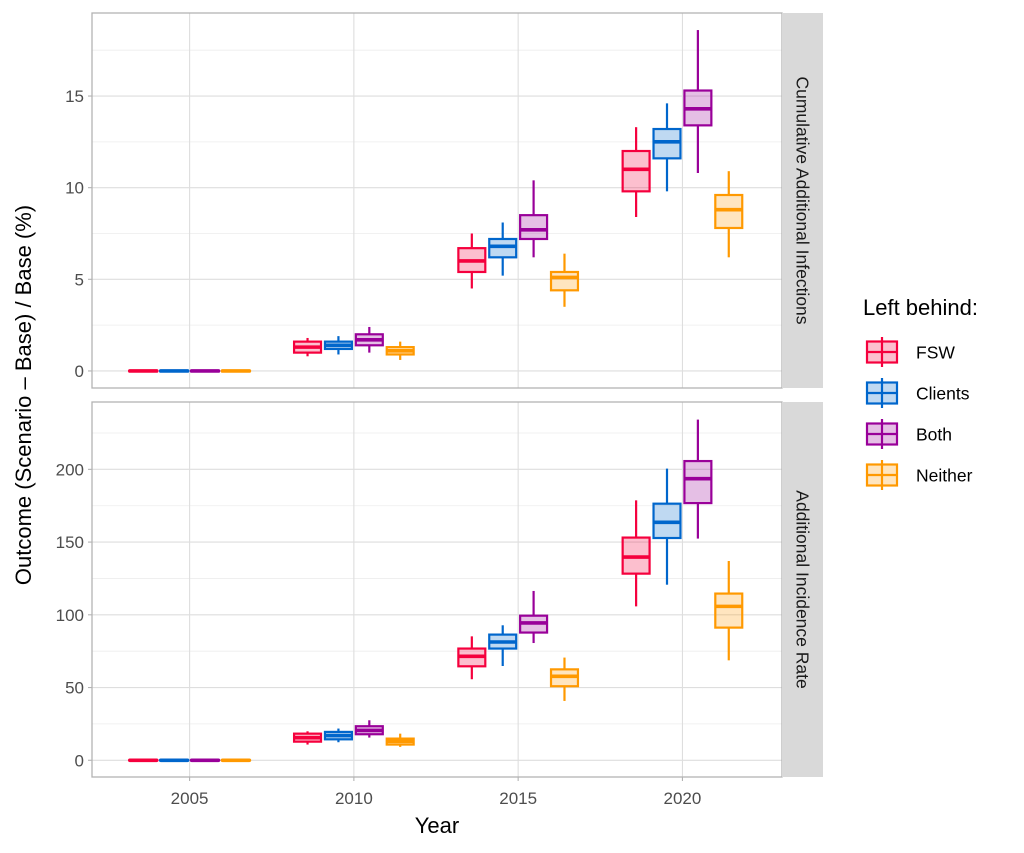 This screenshot has height=853, width=1024. Describe the element at coordinates (910, 352) in the screenshot. I see `legend-entry-fsw: FSW` at that location.